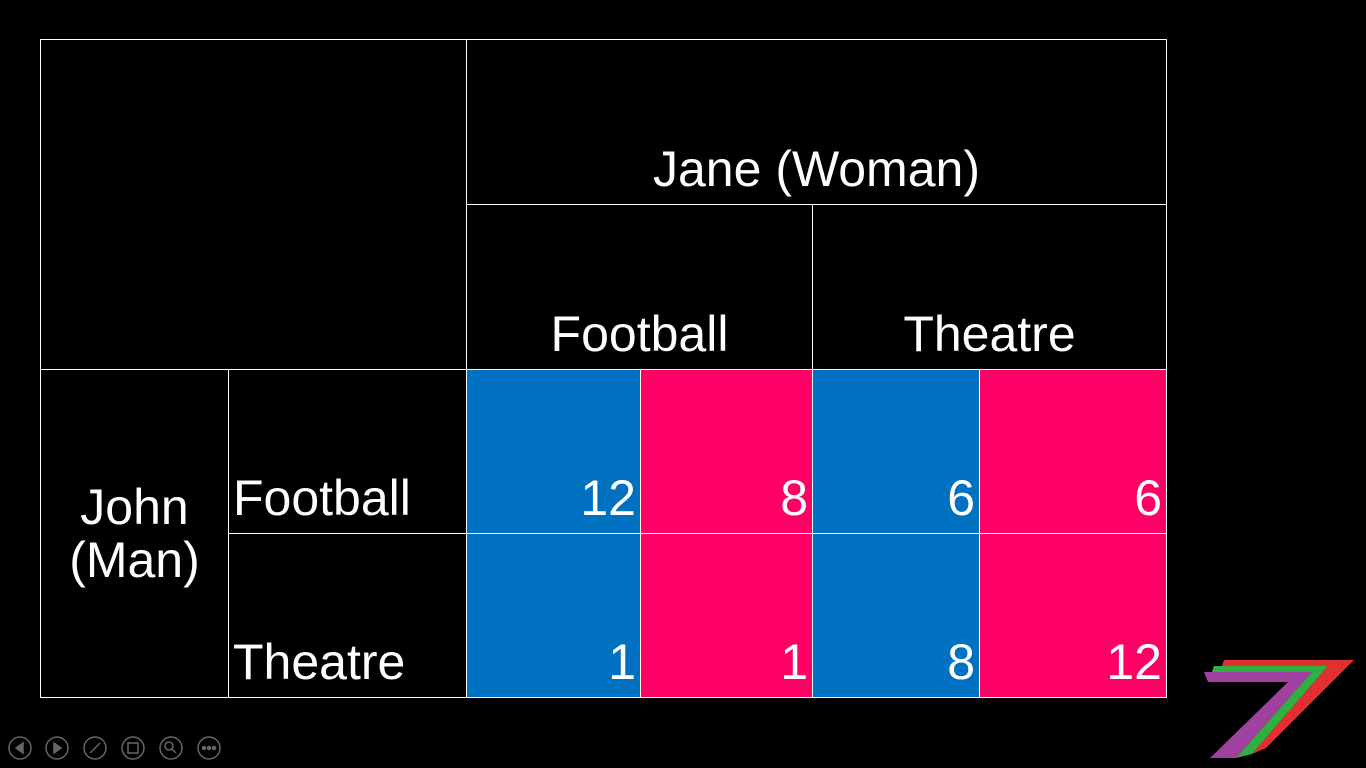 The height and width of the screenshot is (768, 1366). What do you see at coordinates (347, 451) in the screenshot?
I see `row-option: Football` at bounding box center [347, 451].